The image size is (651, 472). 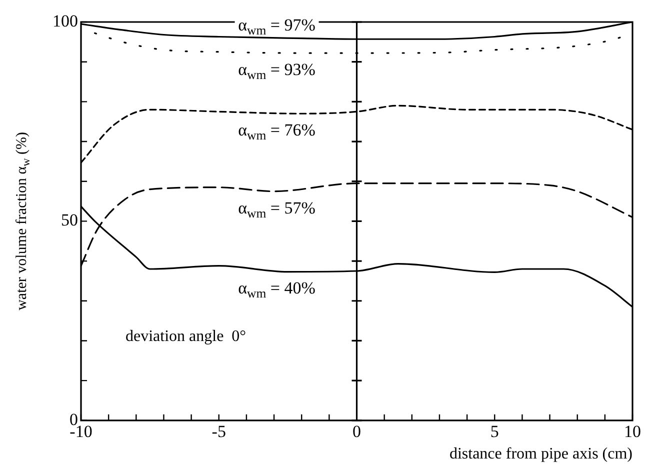 What do you see at coordinates (23, 221) in the screenshot?
I see `y-axis-title: water volume fraction αw (%)` at bounding box center [23, 221].